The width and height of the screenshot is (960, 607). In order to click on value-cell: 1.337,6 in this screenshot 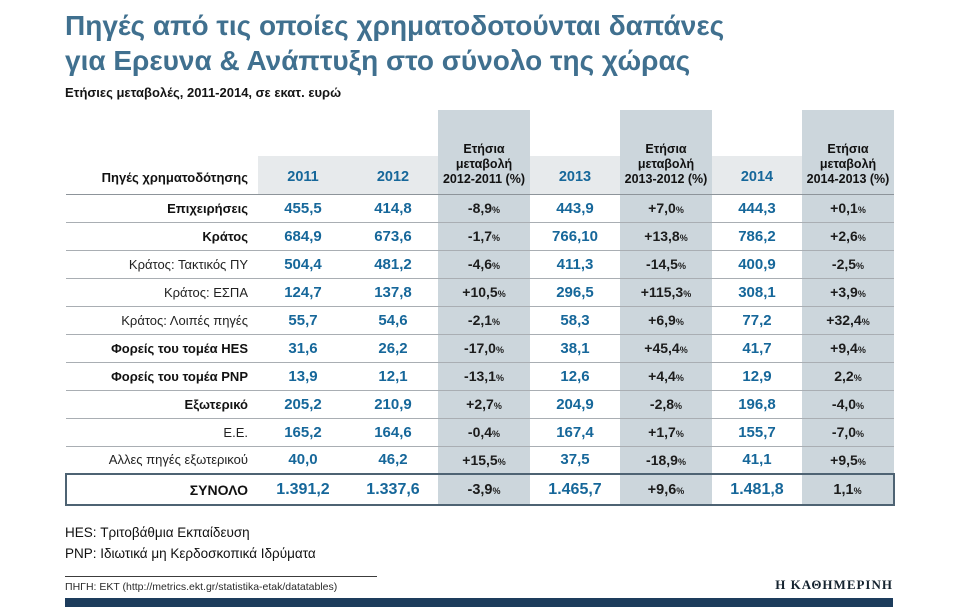, I will do `click(393, 489)`.